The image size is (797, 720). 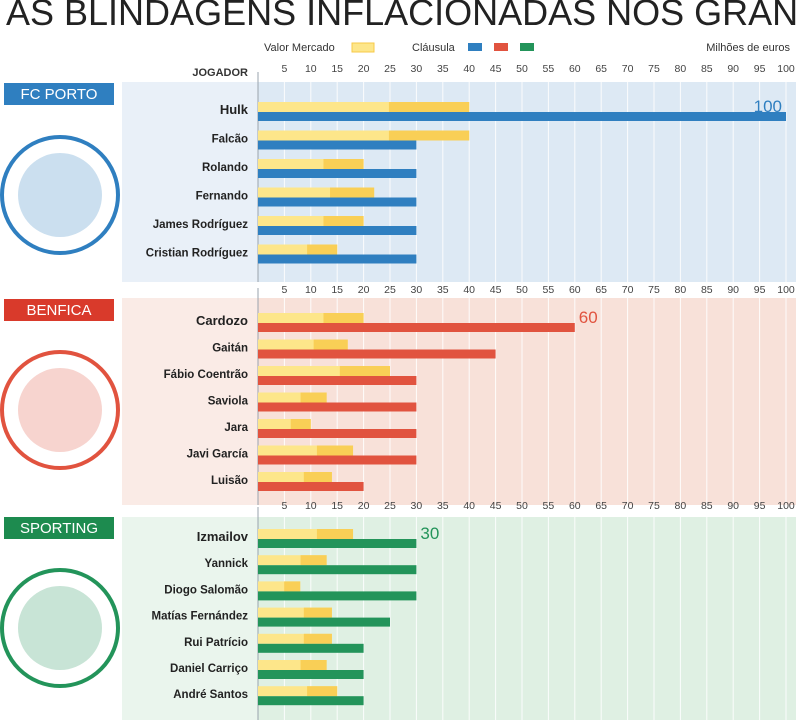 What do you see at coordinates (209, 669) in the screenshot?
I see `player-name: Daniel Carriço` at bounding box center [209, 669].